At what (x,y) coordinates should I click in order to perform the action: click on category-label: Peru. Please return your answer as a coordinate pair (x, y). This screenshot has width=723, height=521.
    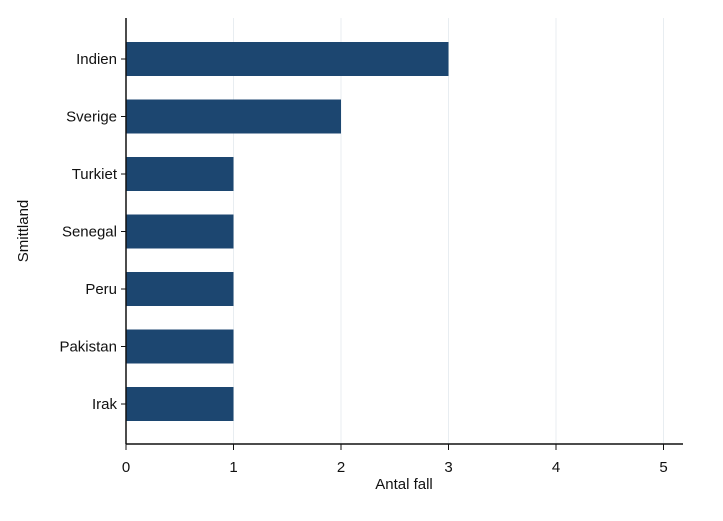
    Looking at the image, I should click on (101, 289).